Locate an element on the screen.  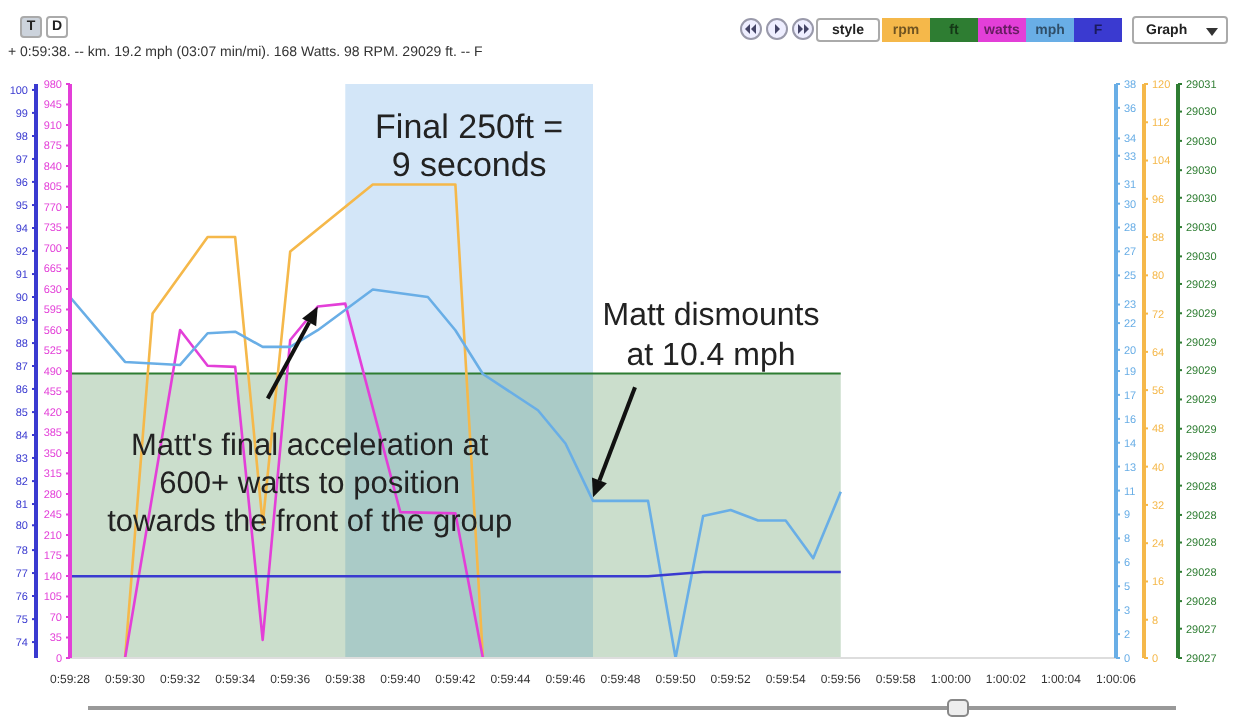
annotation: Matt dismounts at 10.4 mph is located at coordinates (711, 336).